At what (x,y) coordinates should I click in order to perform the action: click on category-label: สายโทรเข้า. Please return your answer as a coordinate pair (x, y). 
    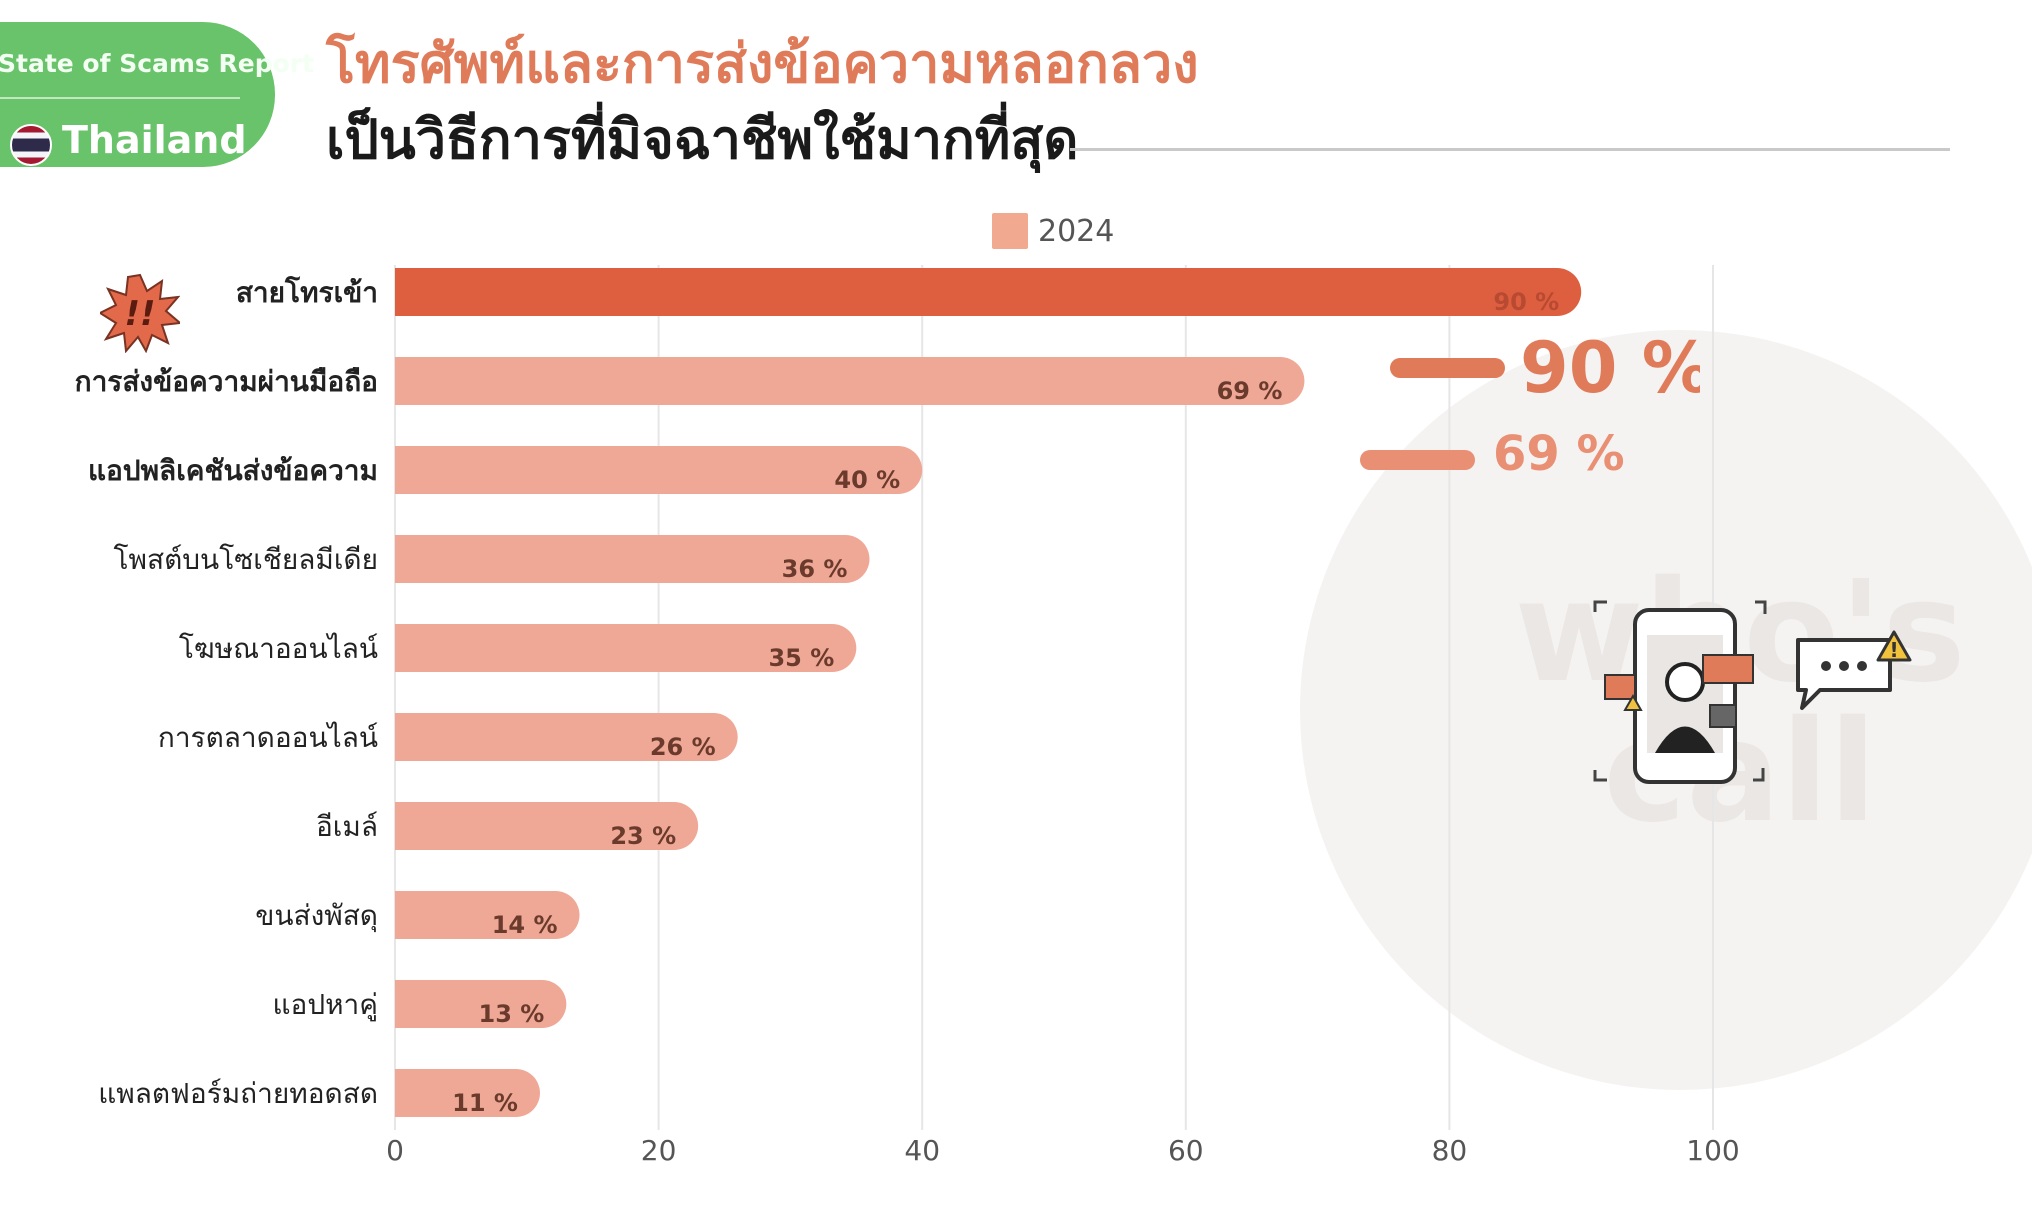
    Looking at the image, I should click on (307, 292).